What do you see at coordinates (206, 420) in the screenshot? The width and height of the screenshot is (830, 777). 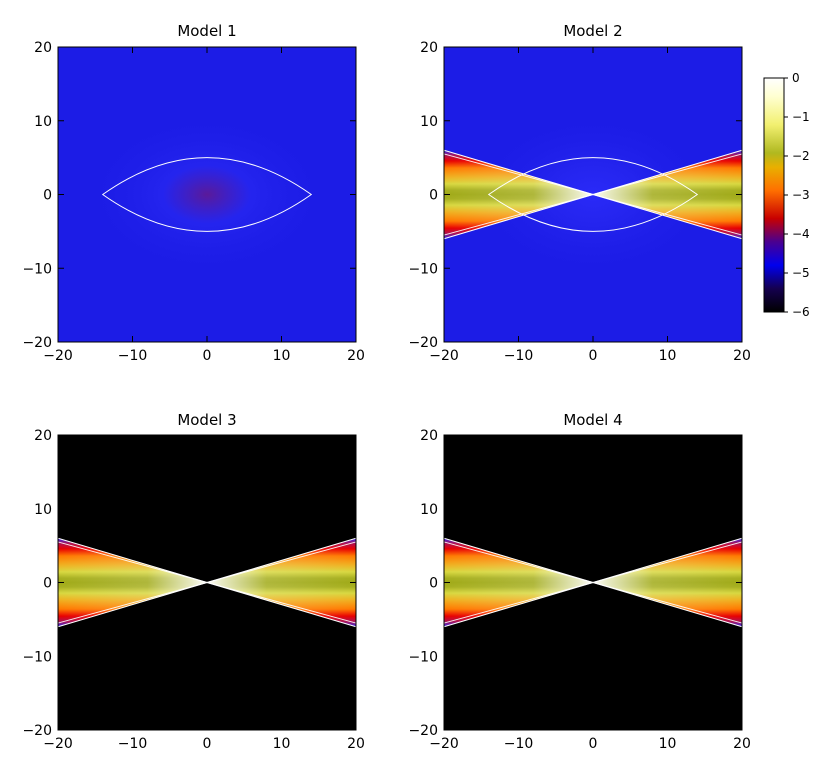 I see `panel-title: Model 3` at bounding box center [206, 420].